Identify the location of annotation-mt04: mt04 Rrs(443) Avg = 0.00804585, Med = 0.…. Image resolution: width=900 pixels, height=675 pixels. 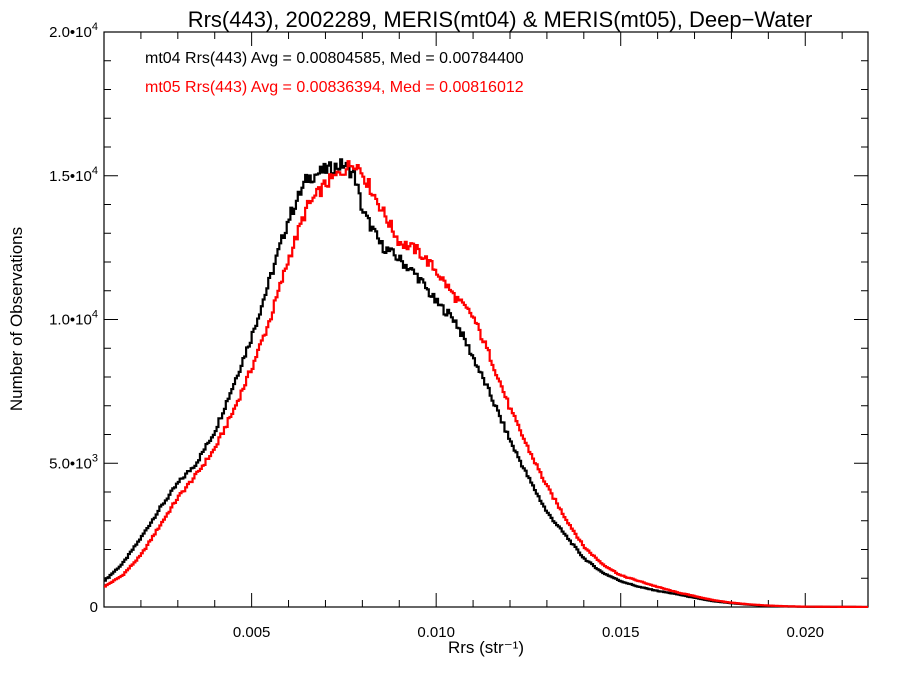
(334, 58).